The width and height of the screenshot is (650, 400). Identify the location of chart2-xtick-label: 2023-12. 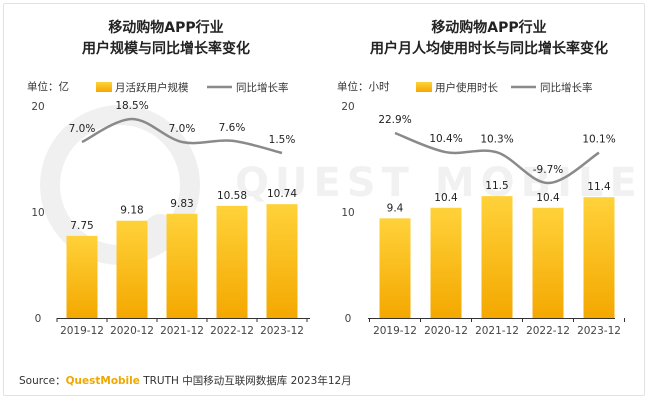
(599, 331).